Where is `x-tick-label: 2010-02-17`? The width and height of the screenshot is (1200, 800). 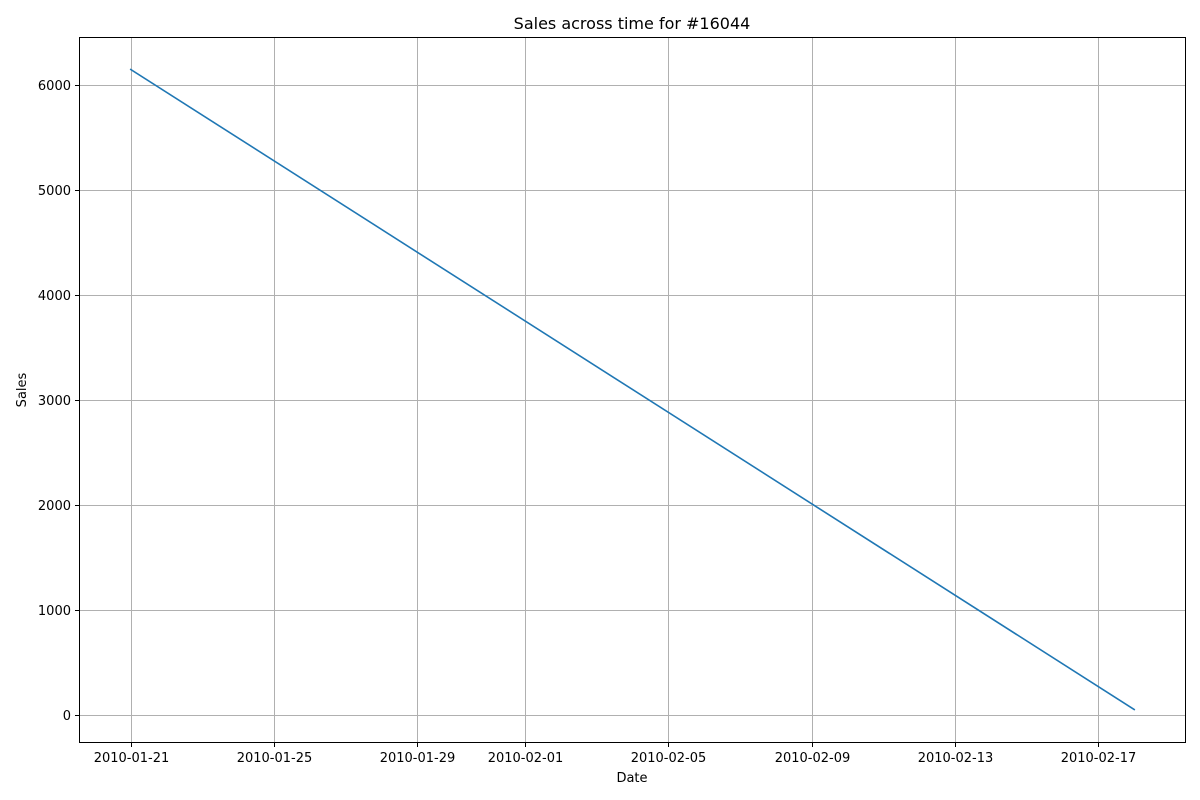
x-tick-label: 2010-02-17 is located at coordinates (1099, 758).